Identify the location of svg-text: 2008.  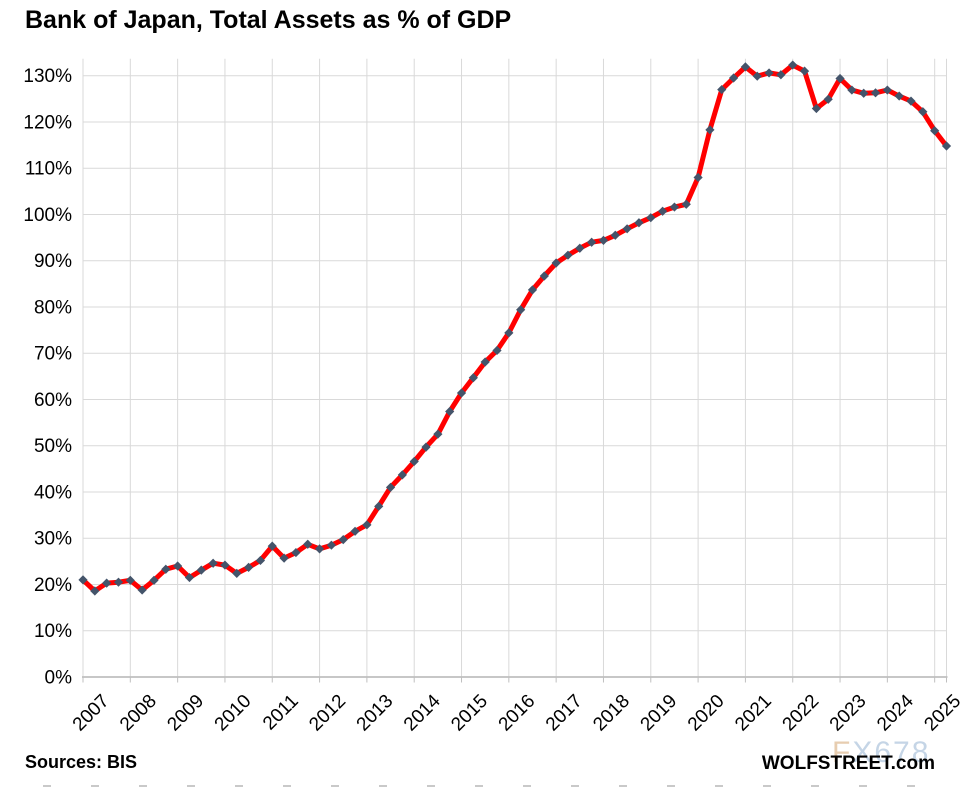
(138, 713).